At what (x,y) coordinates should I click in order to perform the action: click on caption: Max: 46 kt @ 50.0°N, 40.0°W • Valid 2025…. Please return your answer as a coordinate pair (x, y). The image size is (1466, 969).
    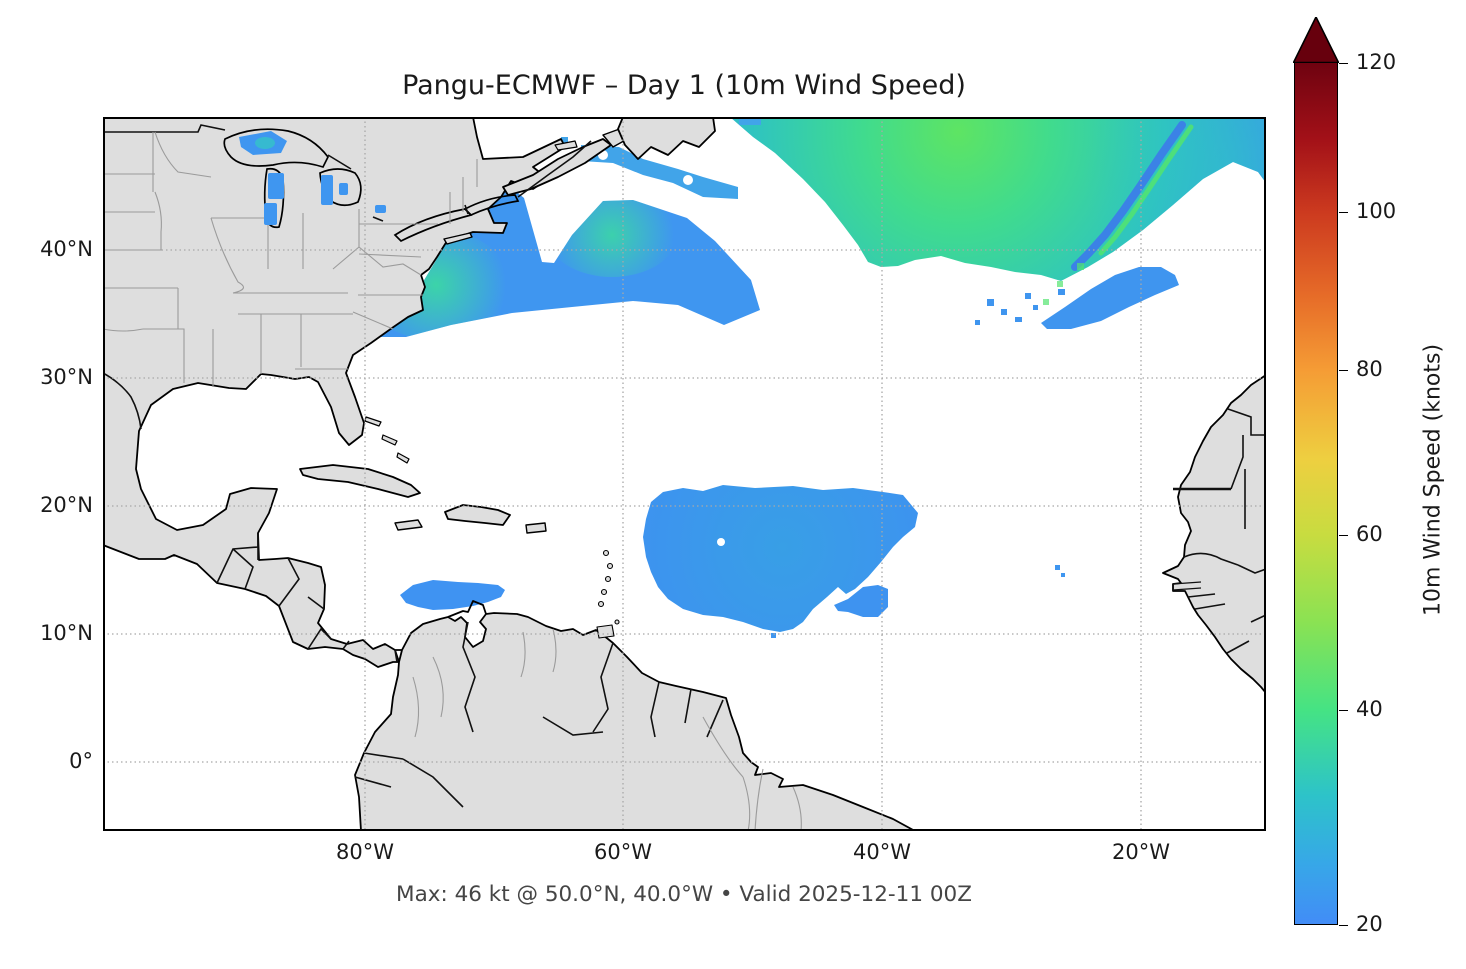
    Looking at the image, I should click on (684, 894).